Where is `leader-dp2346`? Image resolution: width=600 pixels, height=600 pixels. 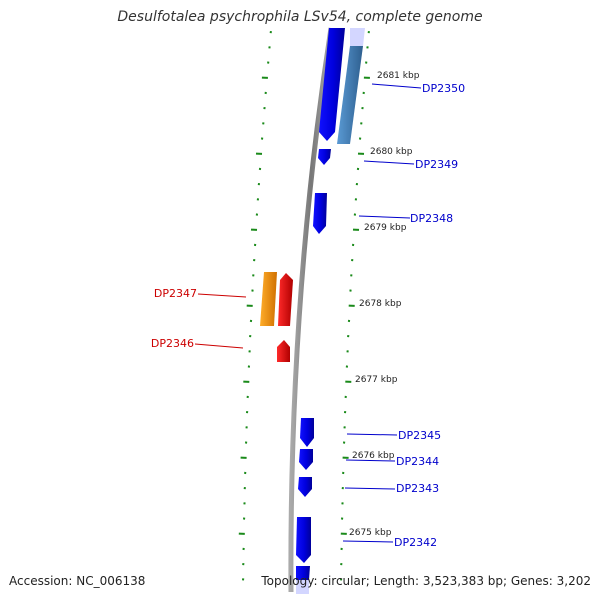 leader-dp2346 is located at coordinates (219, 346).